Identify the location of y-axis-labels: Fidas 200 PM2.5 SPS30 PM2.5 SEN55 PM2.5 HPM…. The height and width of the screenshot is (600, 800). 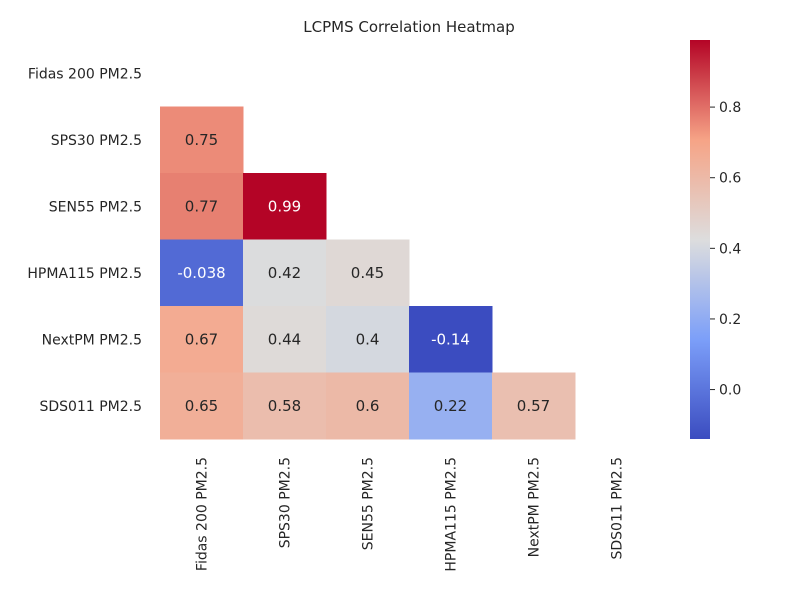
(84, 240).